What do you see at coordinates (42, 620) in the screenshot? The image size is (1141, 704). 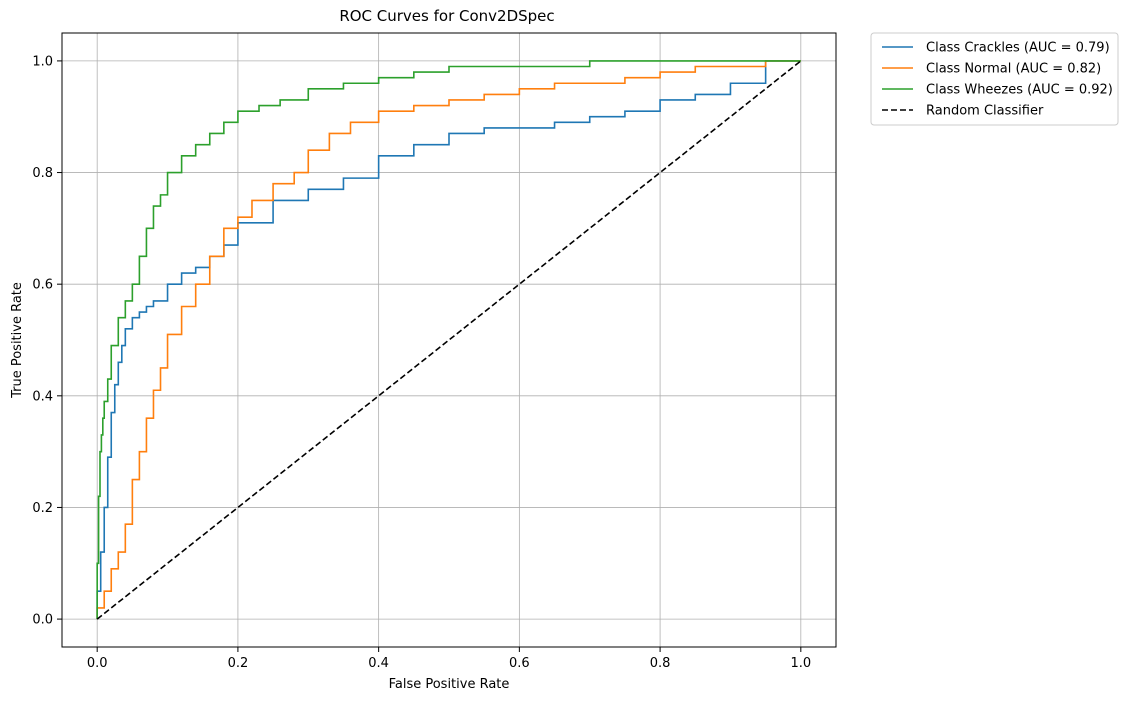 I see `y-tick-label: 0.0` at bounding box center [42, 620].